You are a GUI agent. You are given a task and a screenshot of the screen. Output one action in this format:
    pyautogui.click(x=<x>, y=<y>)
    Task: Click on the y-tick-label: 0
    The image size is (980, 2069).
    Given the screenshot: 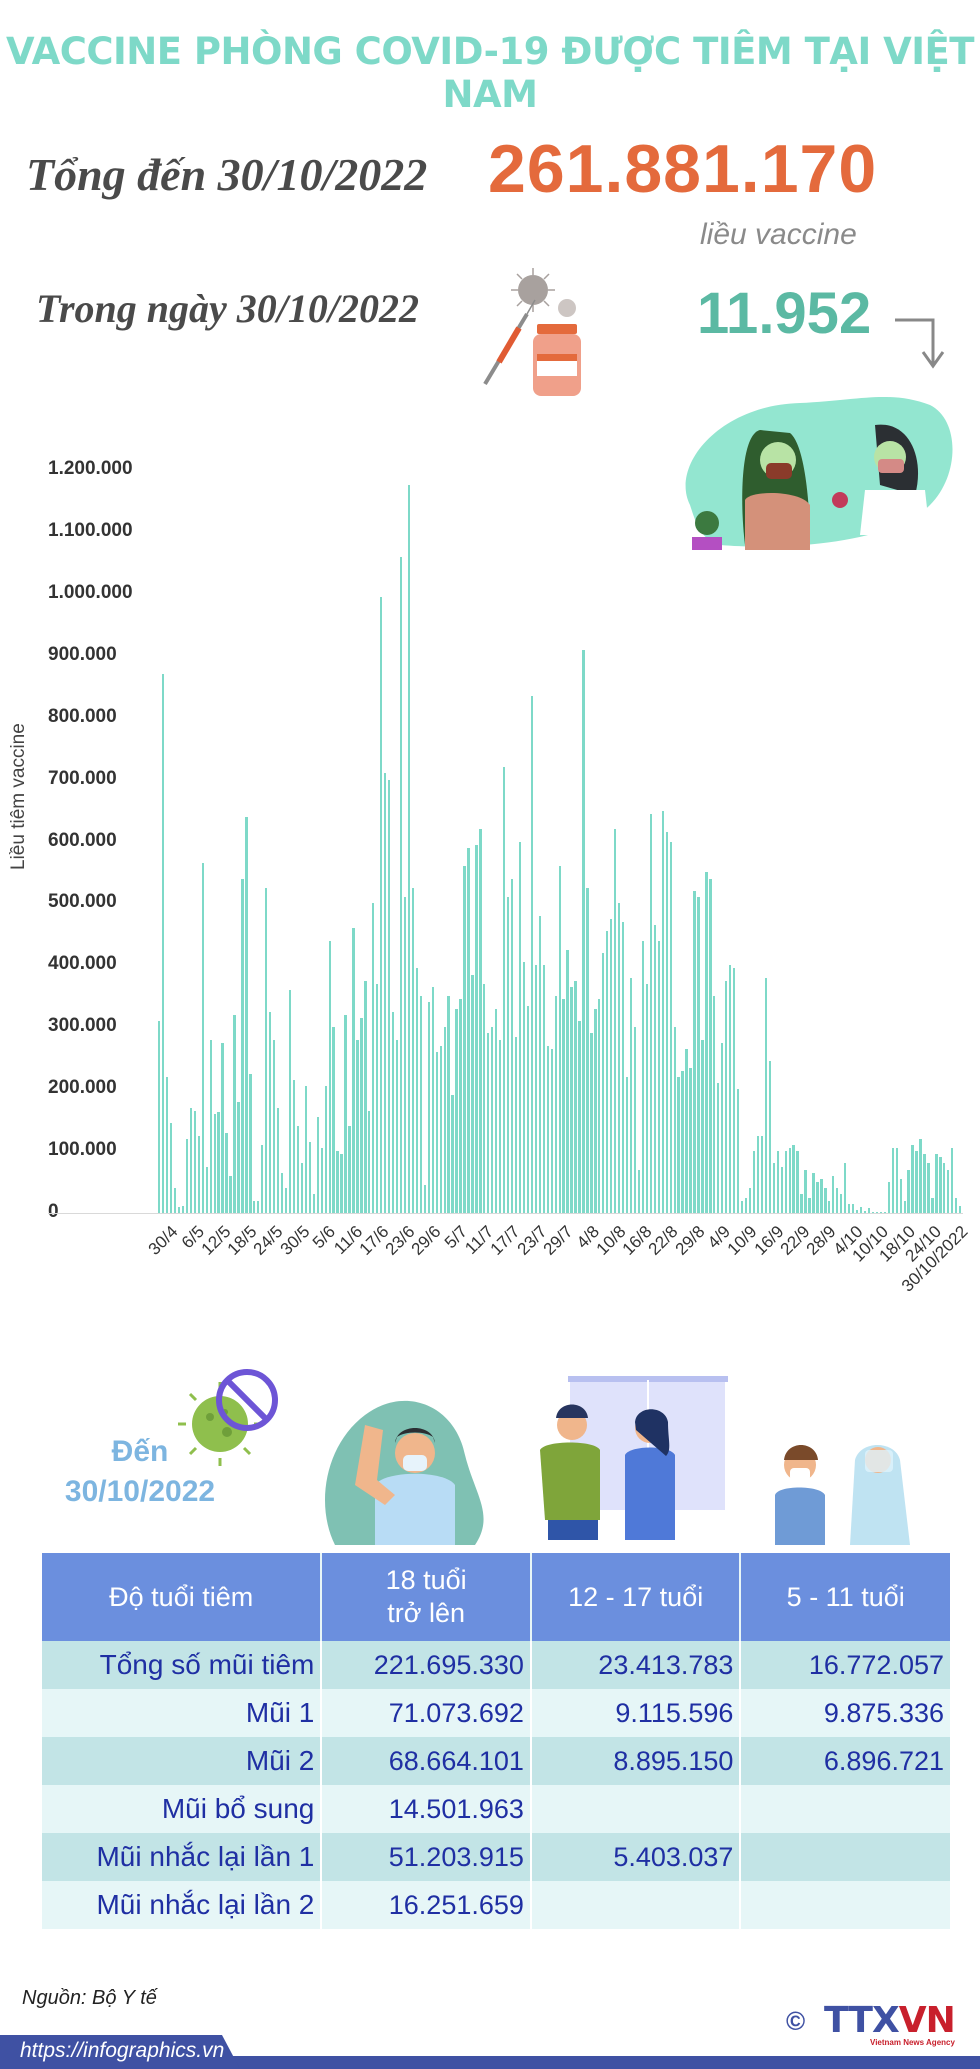 What is the action you would take?
    pyautogui.click(x=53, y=1211)
    